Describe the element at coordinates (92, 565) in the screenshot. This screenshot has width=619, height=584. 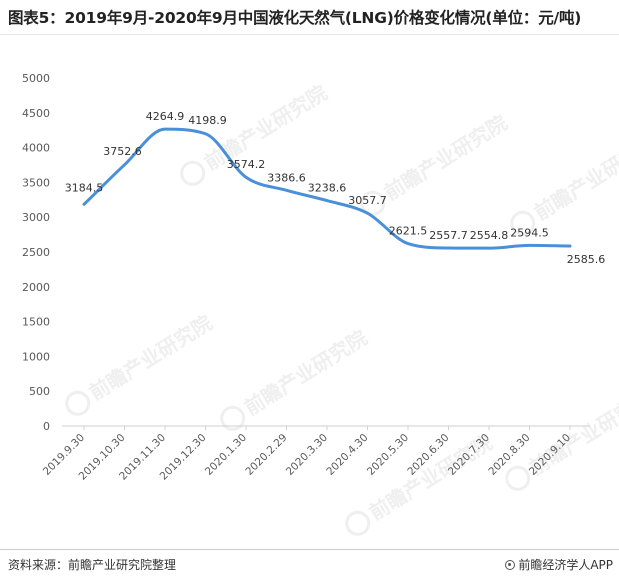
I see `source-note: 资料来源：前瞻产业研究院整理` at that location.